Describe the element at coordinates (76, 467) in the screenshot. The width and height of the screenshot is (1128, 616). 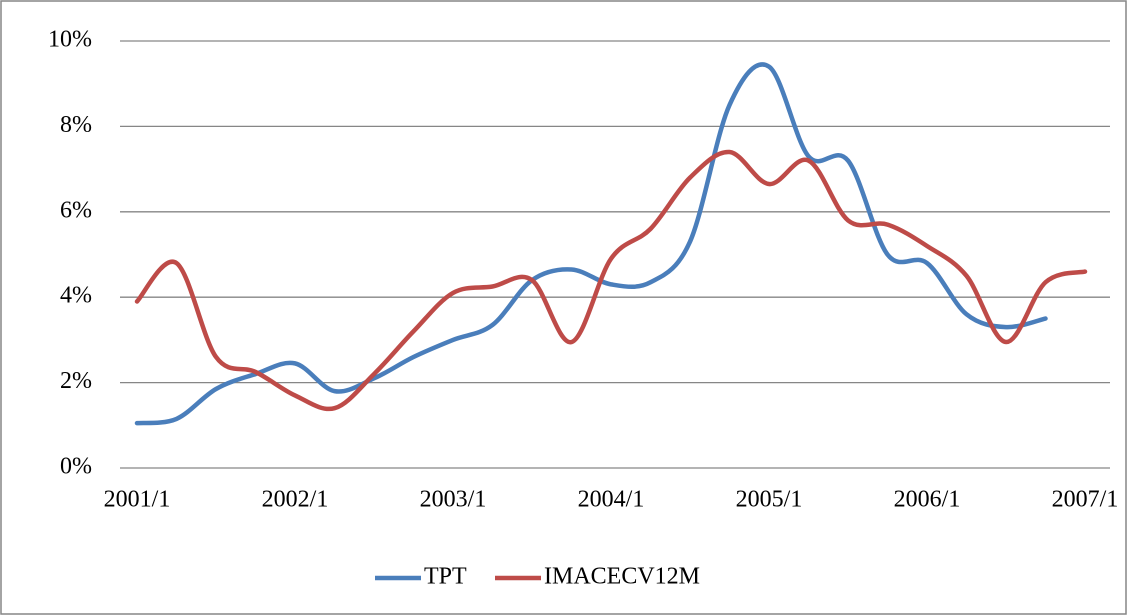
I see `y-tick-label: 0%` at that location.